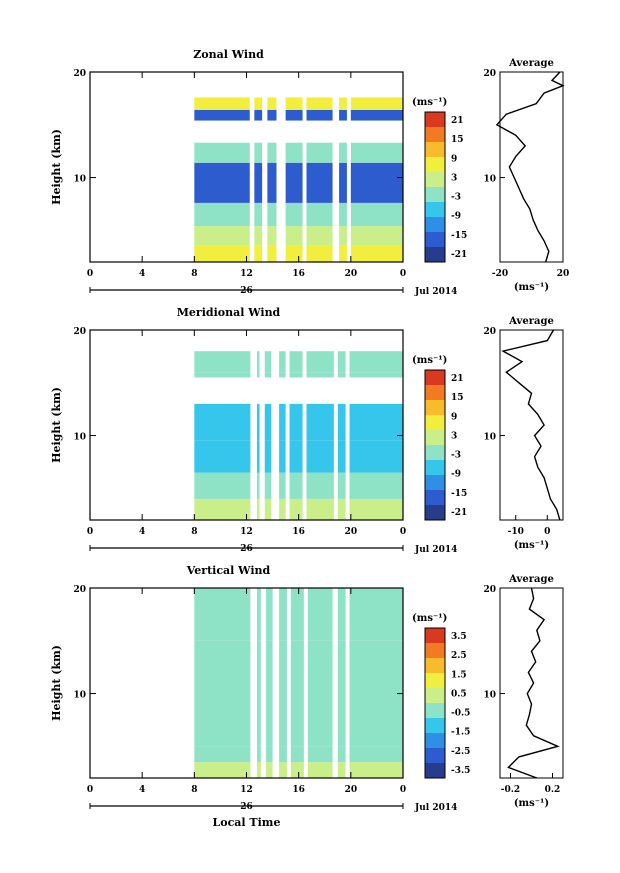  What do you see at coordinates (489, 696) in the screenshot?
I see `profile-y-tick-label: 10` at bounding box center [489, 696].